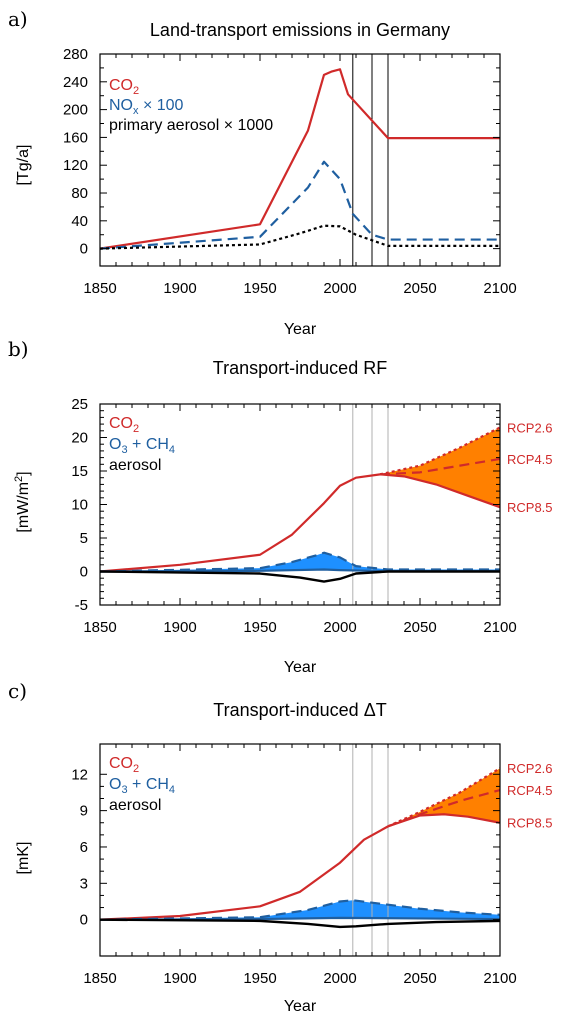  Describe the element at coordinates (191, 125) in the screenshot. I see `legend-item-aerosol: primary aerosol × 1000` at that location.